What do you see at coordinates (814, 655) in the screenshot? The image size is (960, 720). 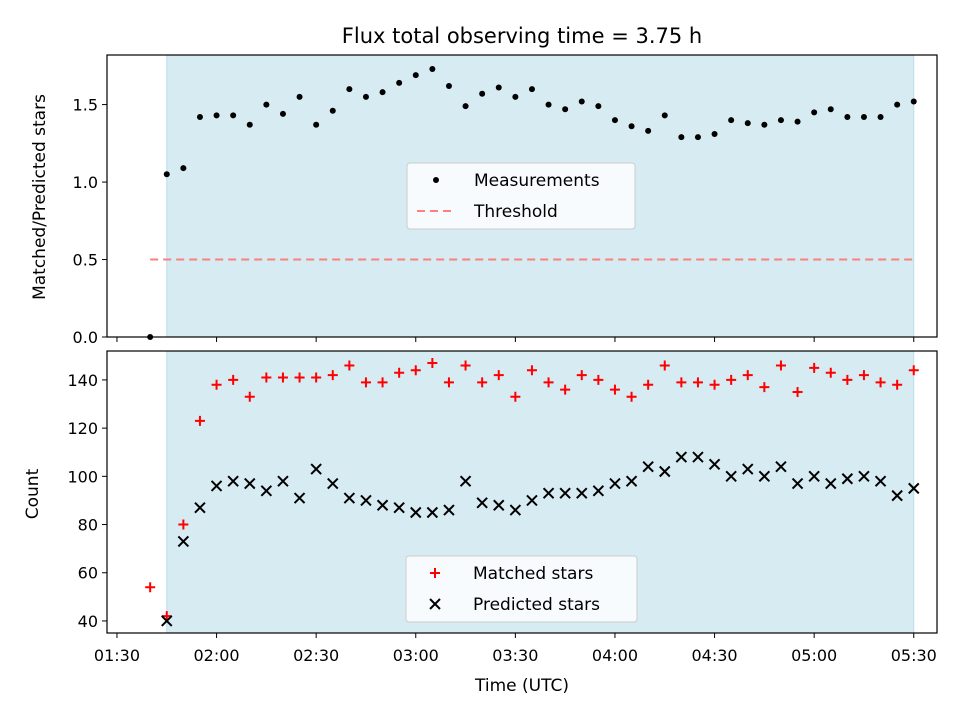 I see `x-tick-label: 05:00` at bounding box center [814, 655].